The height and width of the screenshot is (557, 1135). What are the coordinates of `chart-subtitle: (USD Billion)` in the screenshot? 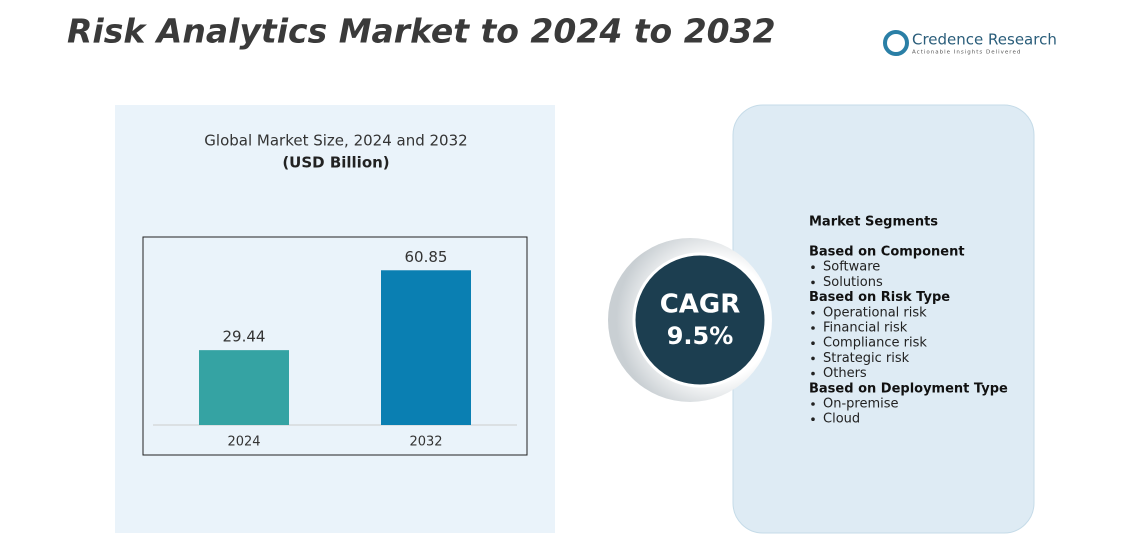 It's located at (335, 163).